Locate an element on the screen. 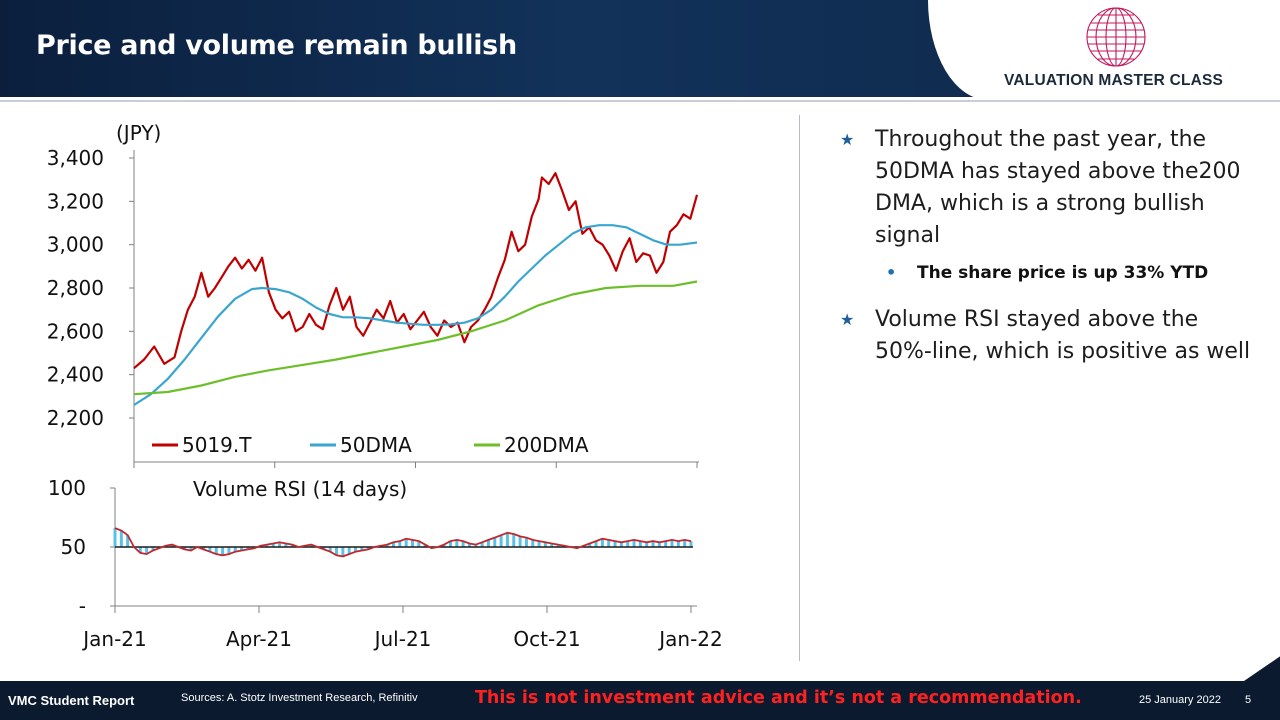 This screenshot has width=1280, height=720. sub-bullet-item: • The share price is up 33% YTD is located at coordinates (1048, 273).